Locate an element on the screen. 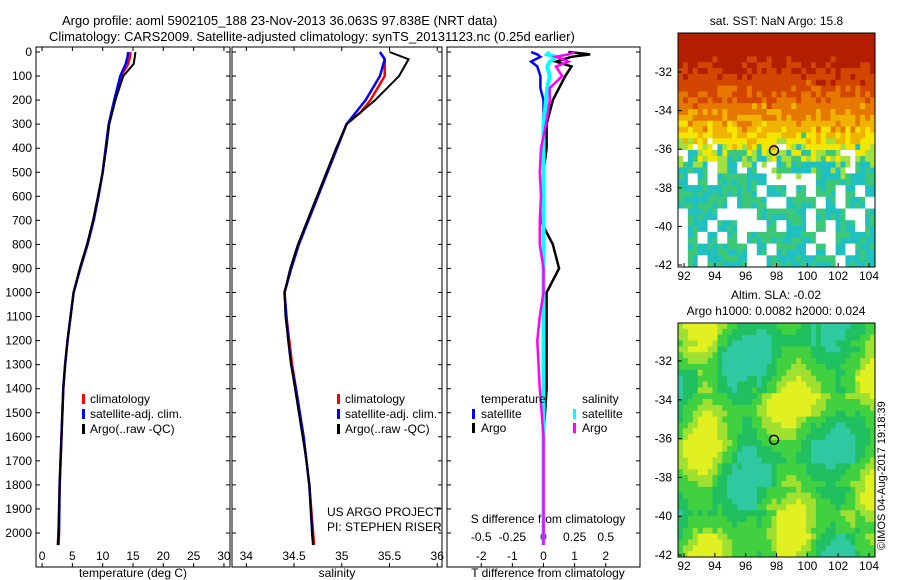  sal-xlabel: salinity is located at coordinates (337, 573).